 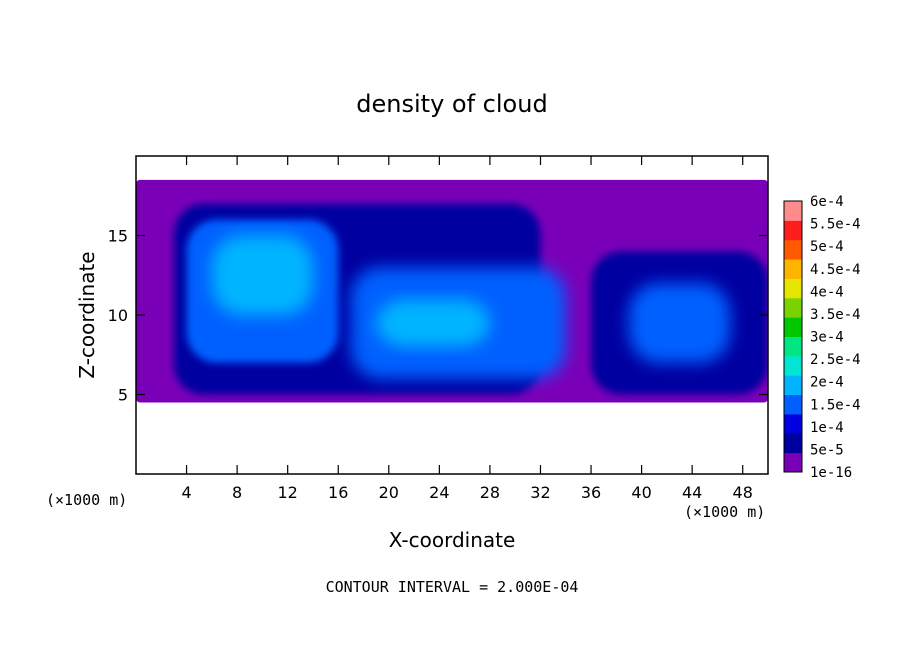 I want to click on colorbar-frame, so click(x=793, y=336).